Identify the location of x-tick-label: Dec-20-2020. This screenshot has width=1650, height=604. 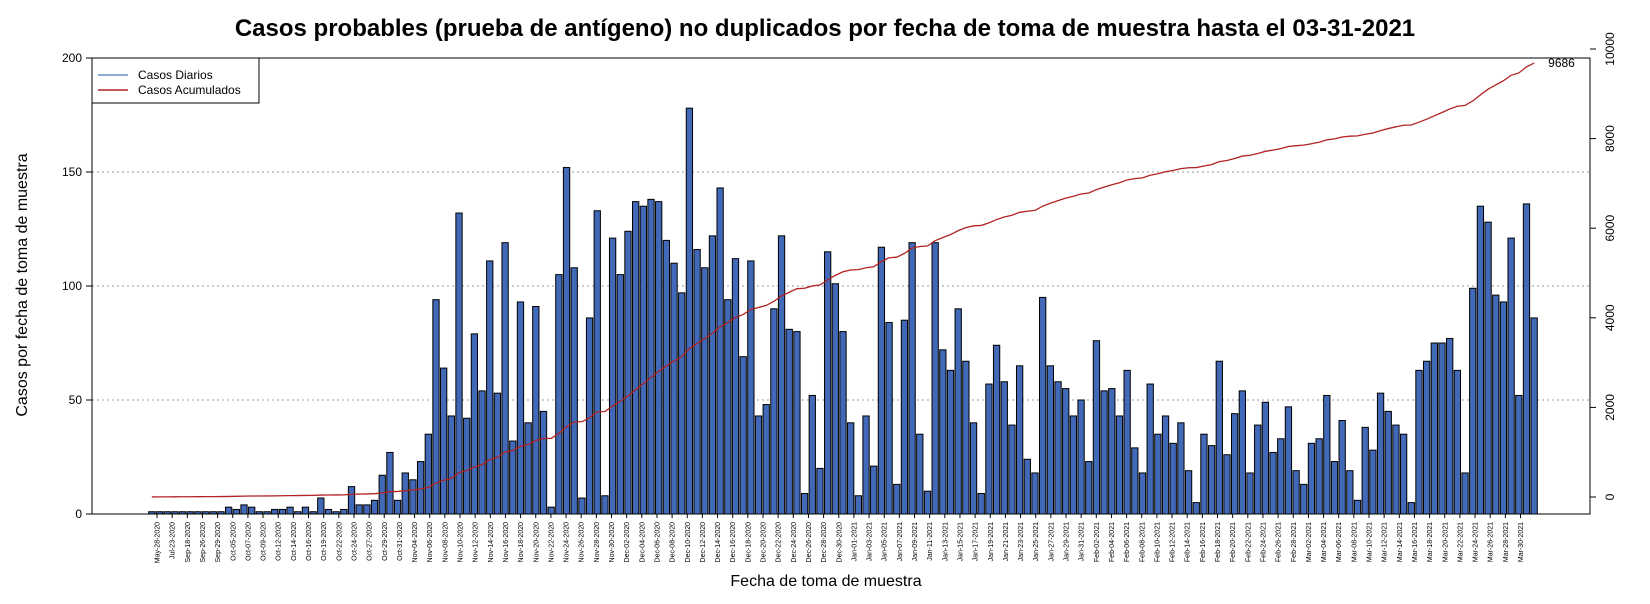
(764, 542).